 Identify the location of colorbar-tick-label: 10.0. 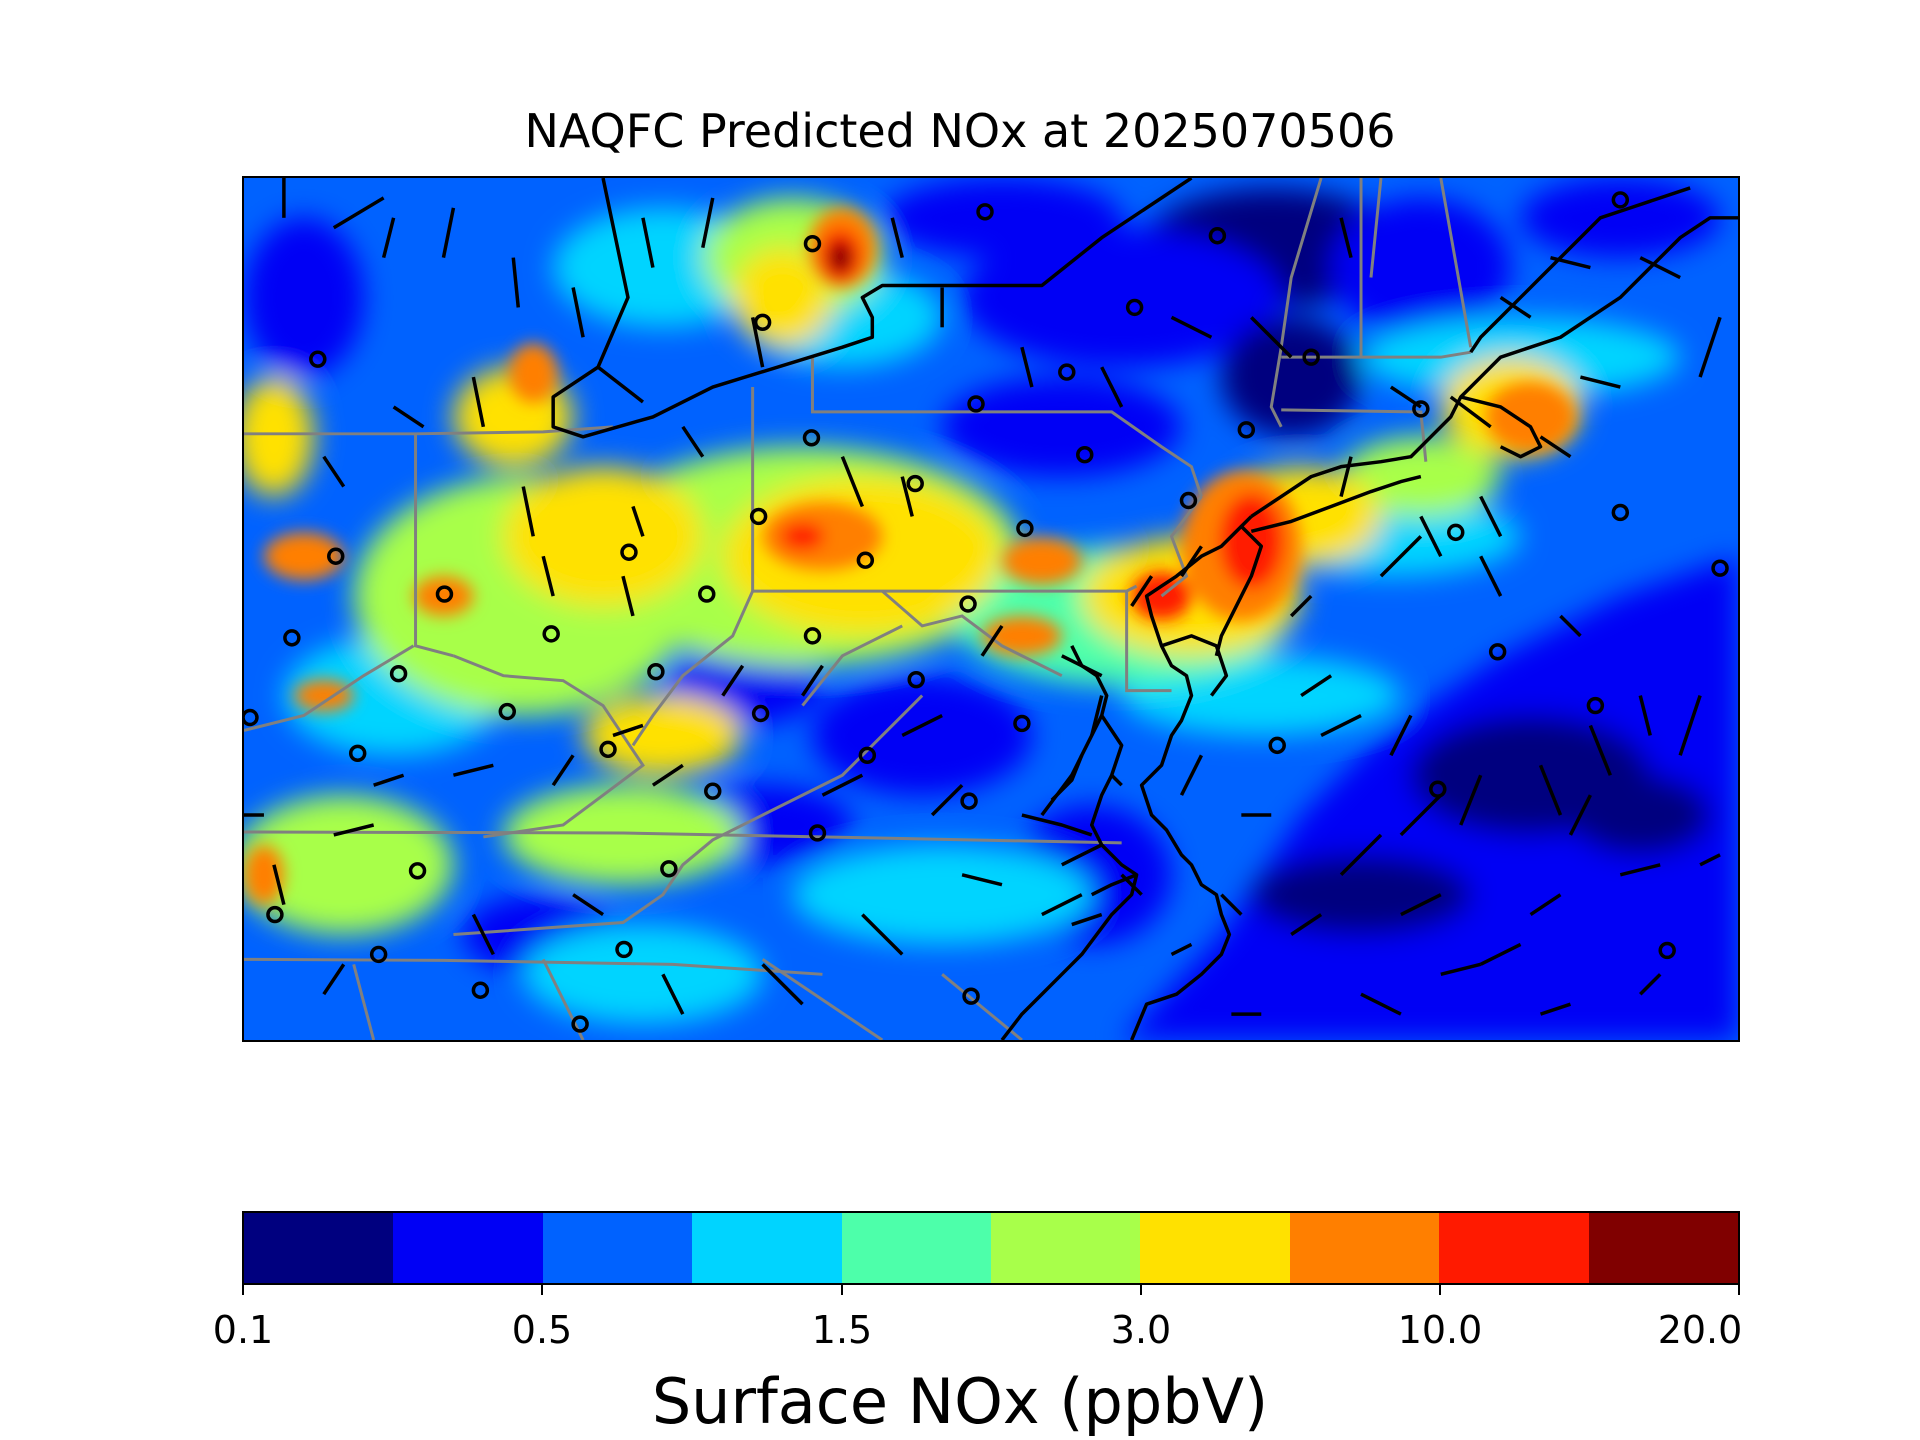
(1440, 1330).